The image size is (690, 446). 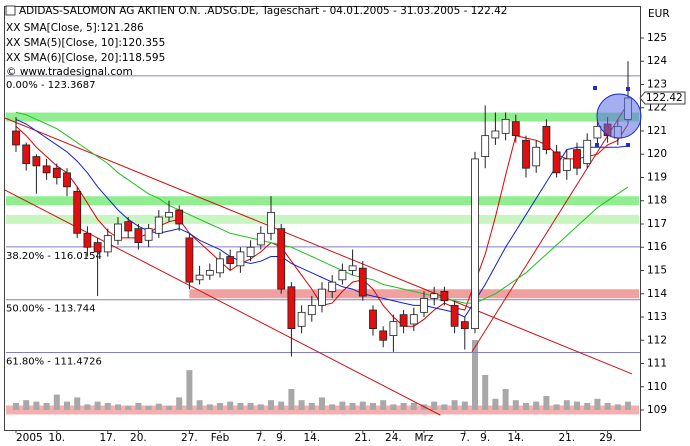 What do you see at coordinates (657, 387) in the screenshot?
I see `y-tick-label: 110` at bounding box center [657, 387].